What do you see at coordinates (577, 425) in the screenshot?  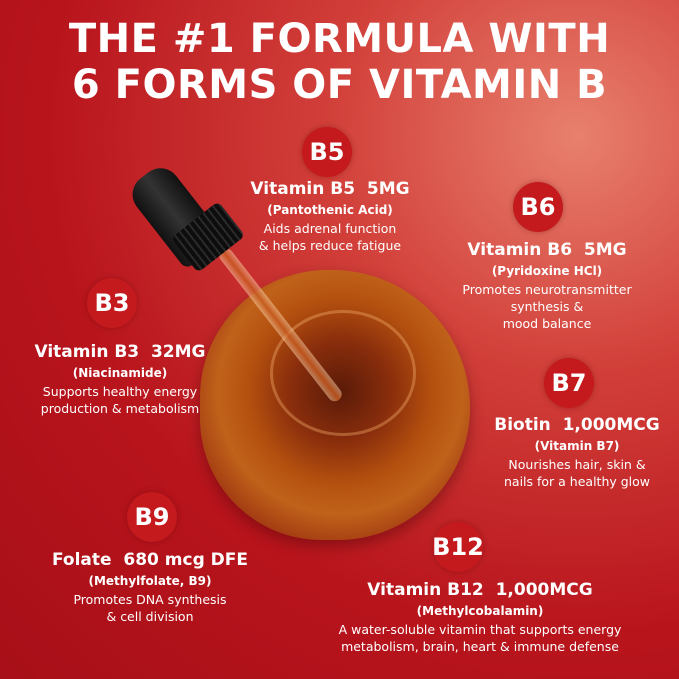 I see `heading: Biotin 1,000MCG` at bounding box center [577, 425].